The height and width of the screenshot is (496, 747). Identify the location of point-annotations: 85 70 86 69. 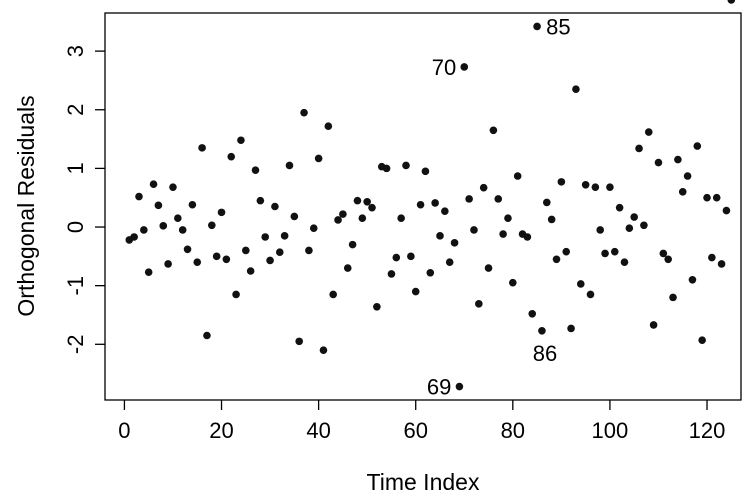
(499, 206).